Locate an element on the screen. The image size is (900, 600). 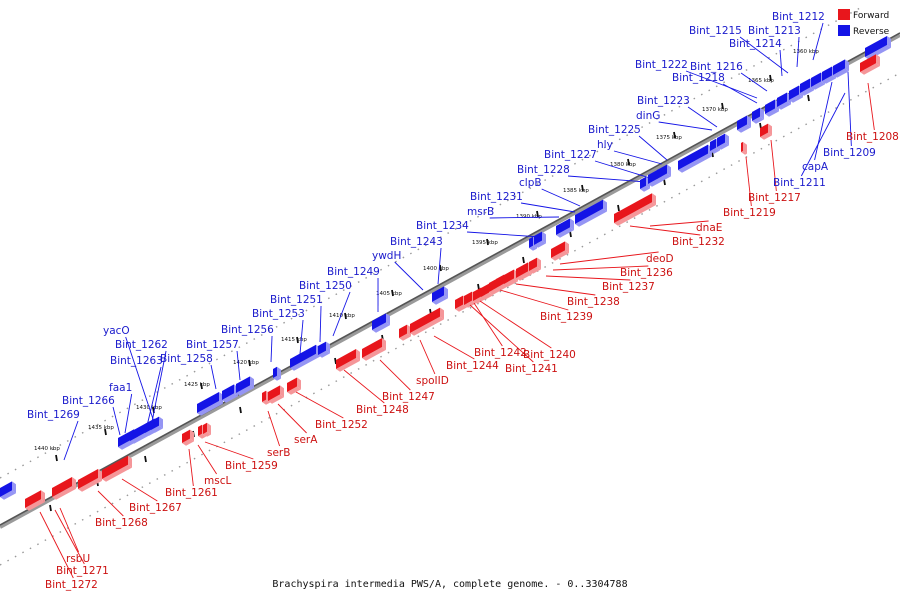
forward-gene-label: Bint_1239 is located at coordinates (566, 317).